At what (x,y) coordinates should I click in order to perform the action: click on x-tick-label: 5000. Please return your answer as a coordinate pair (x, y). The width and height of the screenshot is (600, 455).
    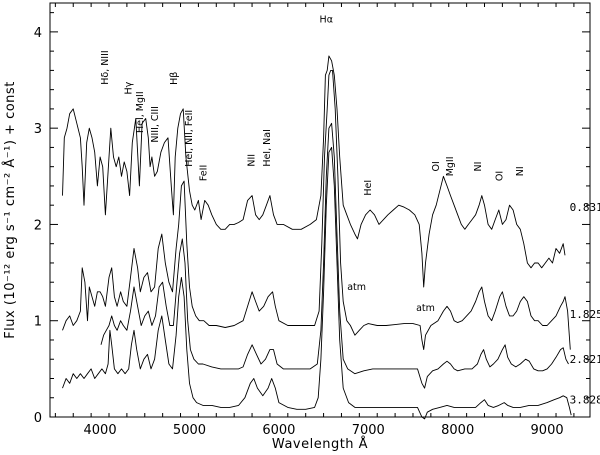
    Looking at the image, I should click on (189, 430).